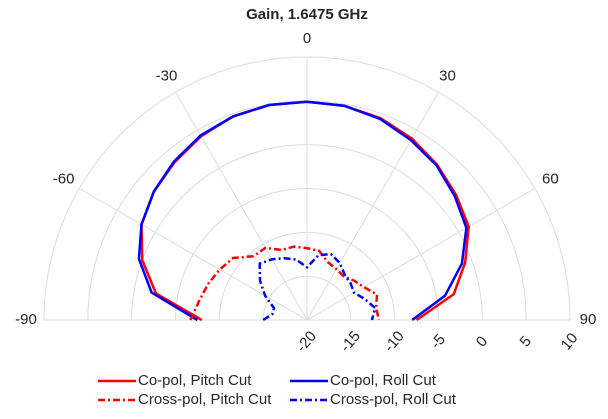 The width and height of the screenshot is (608, 419). I want to click on theta-tick-label: -90, so click(26, 319).